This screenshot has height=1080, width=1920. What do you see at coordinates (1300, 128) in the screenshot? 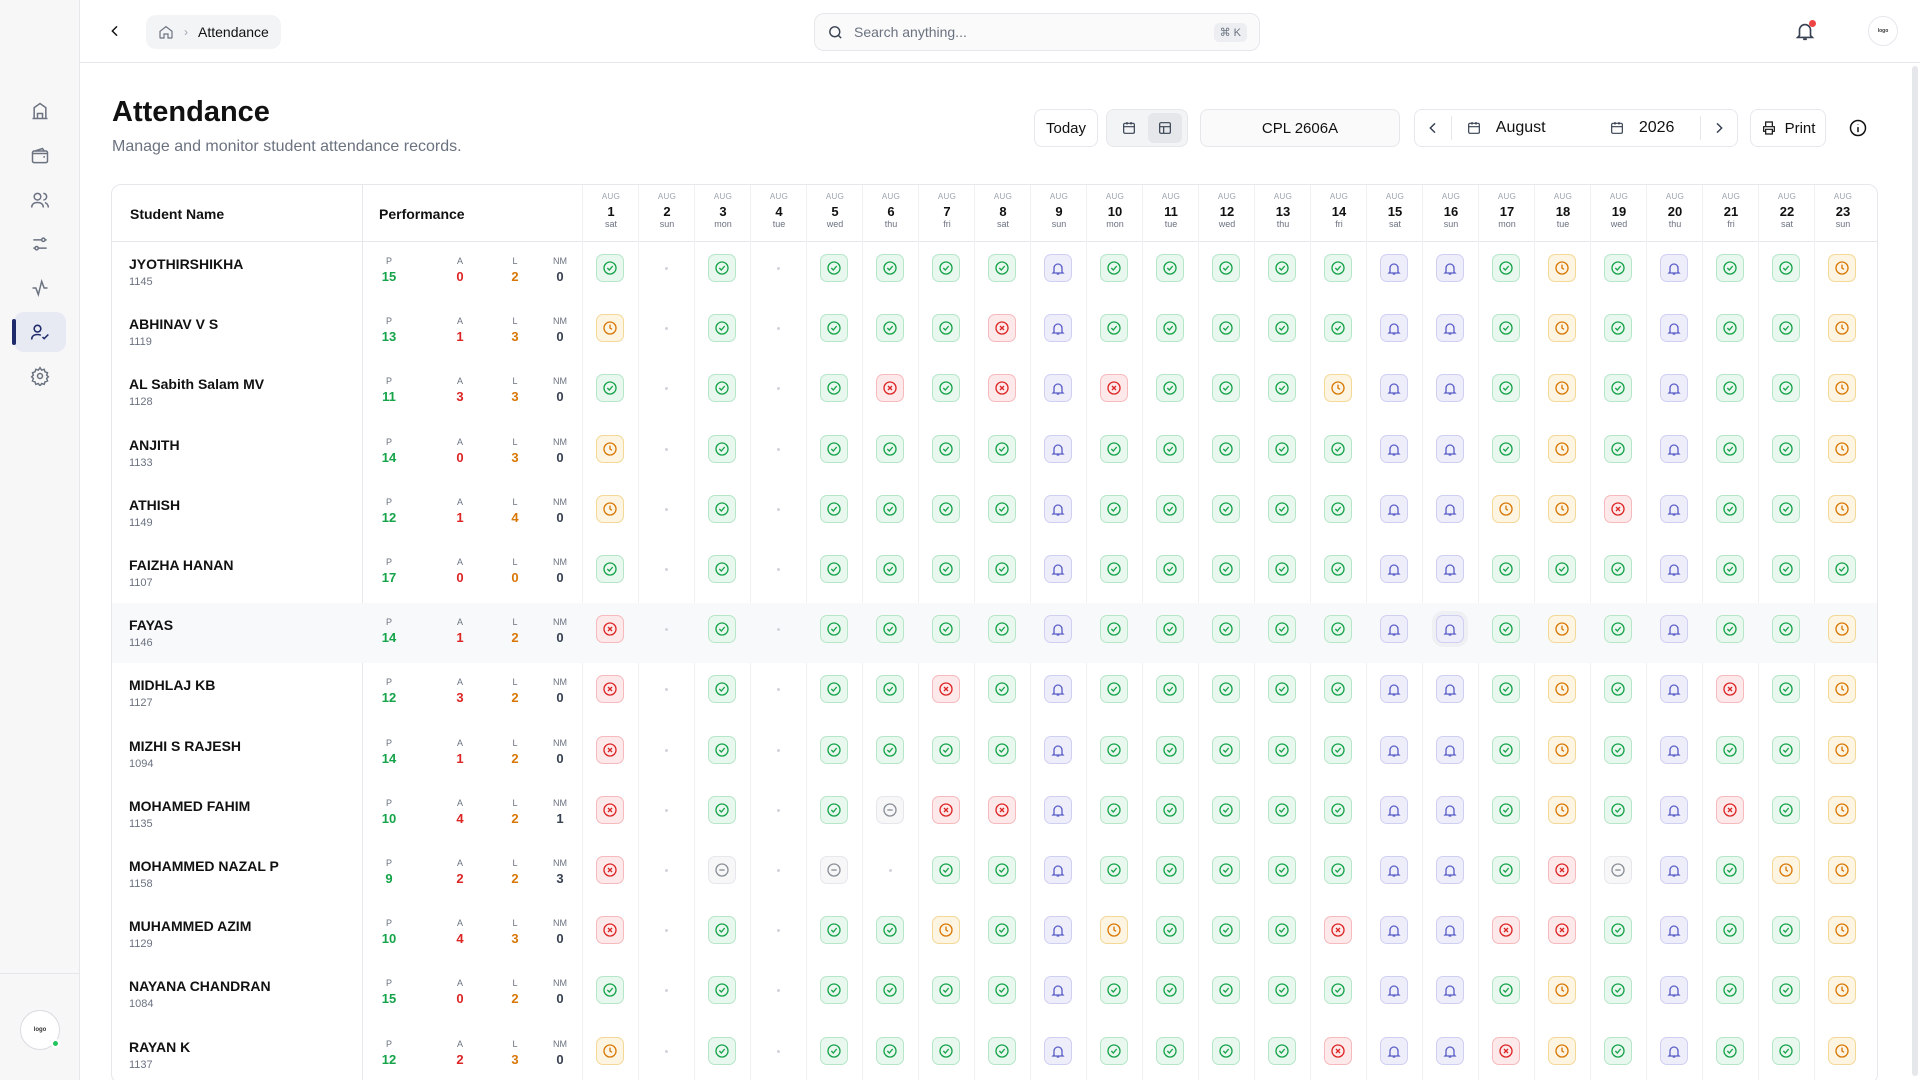
I see `batch-selector: CPL 2606A` at bounding box center [1300, 128].